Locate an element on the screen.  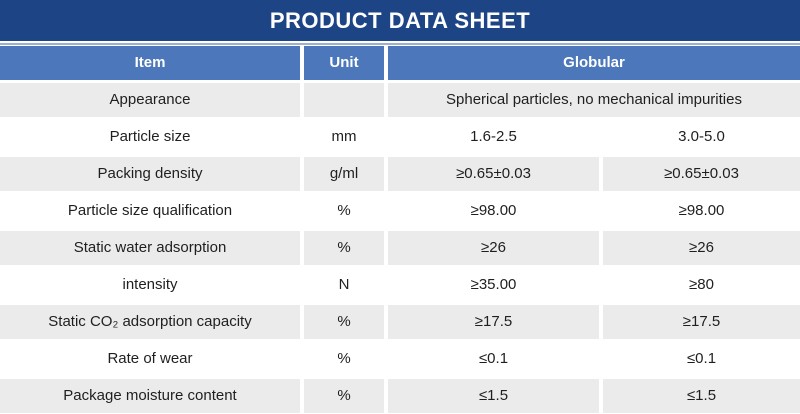
cell-item: Appearance is located at coordinates (150, 100).